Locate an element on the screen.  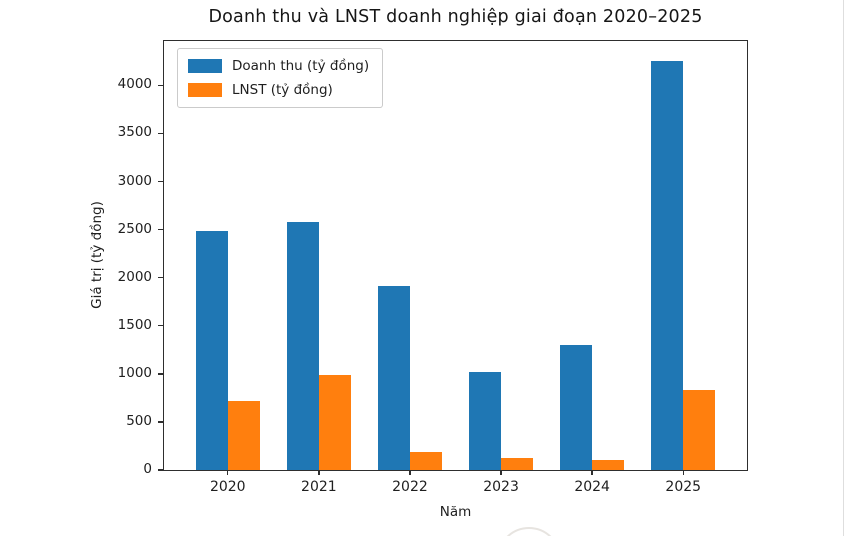
bar-lnst-2024 is located at coordinates (608, 464).